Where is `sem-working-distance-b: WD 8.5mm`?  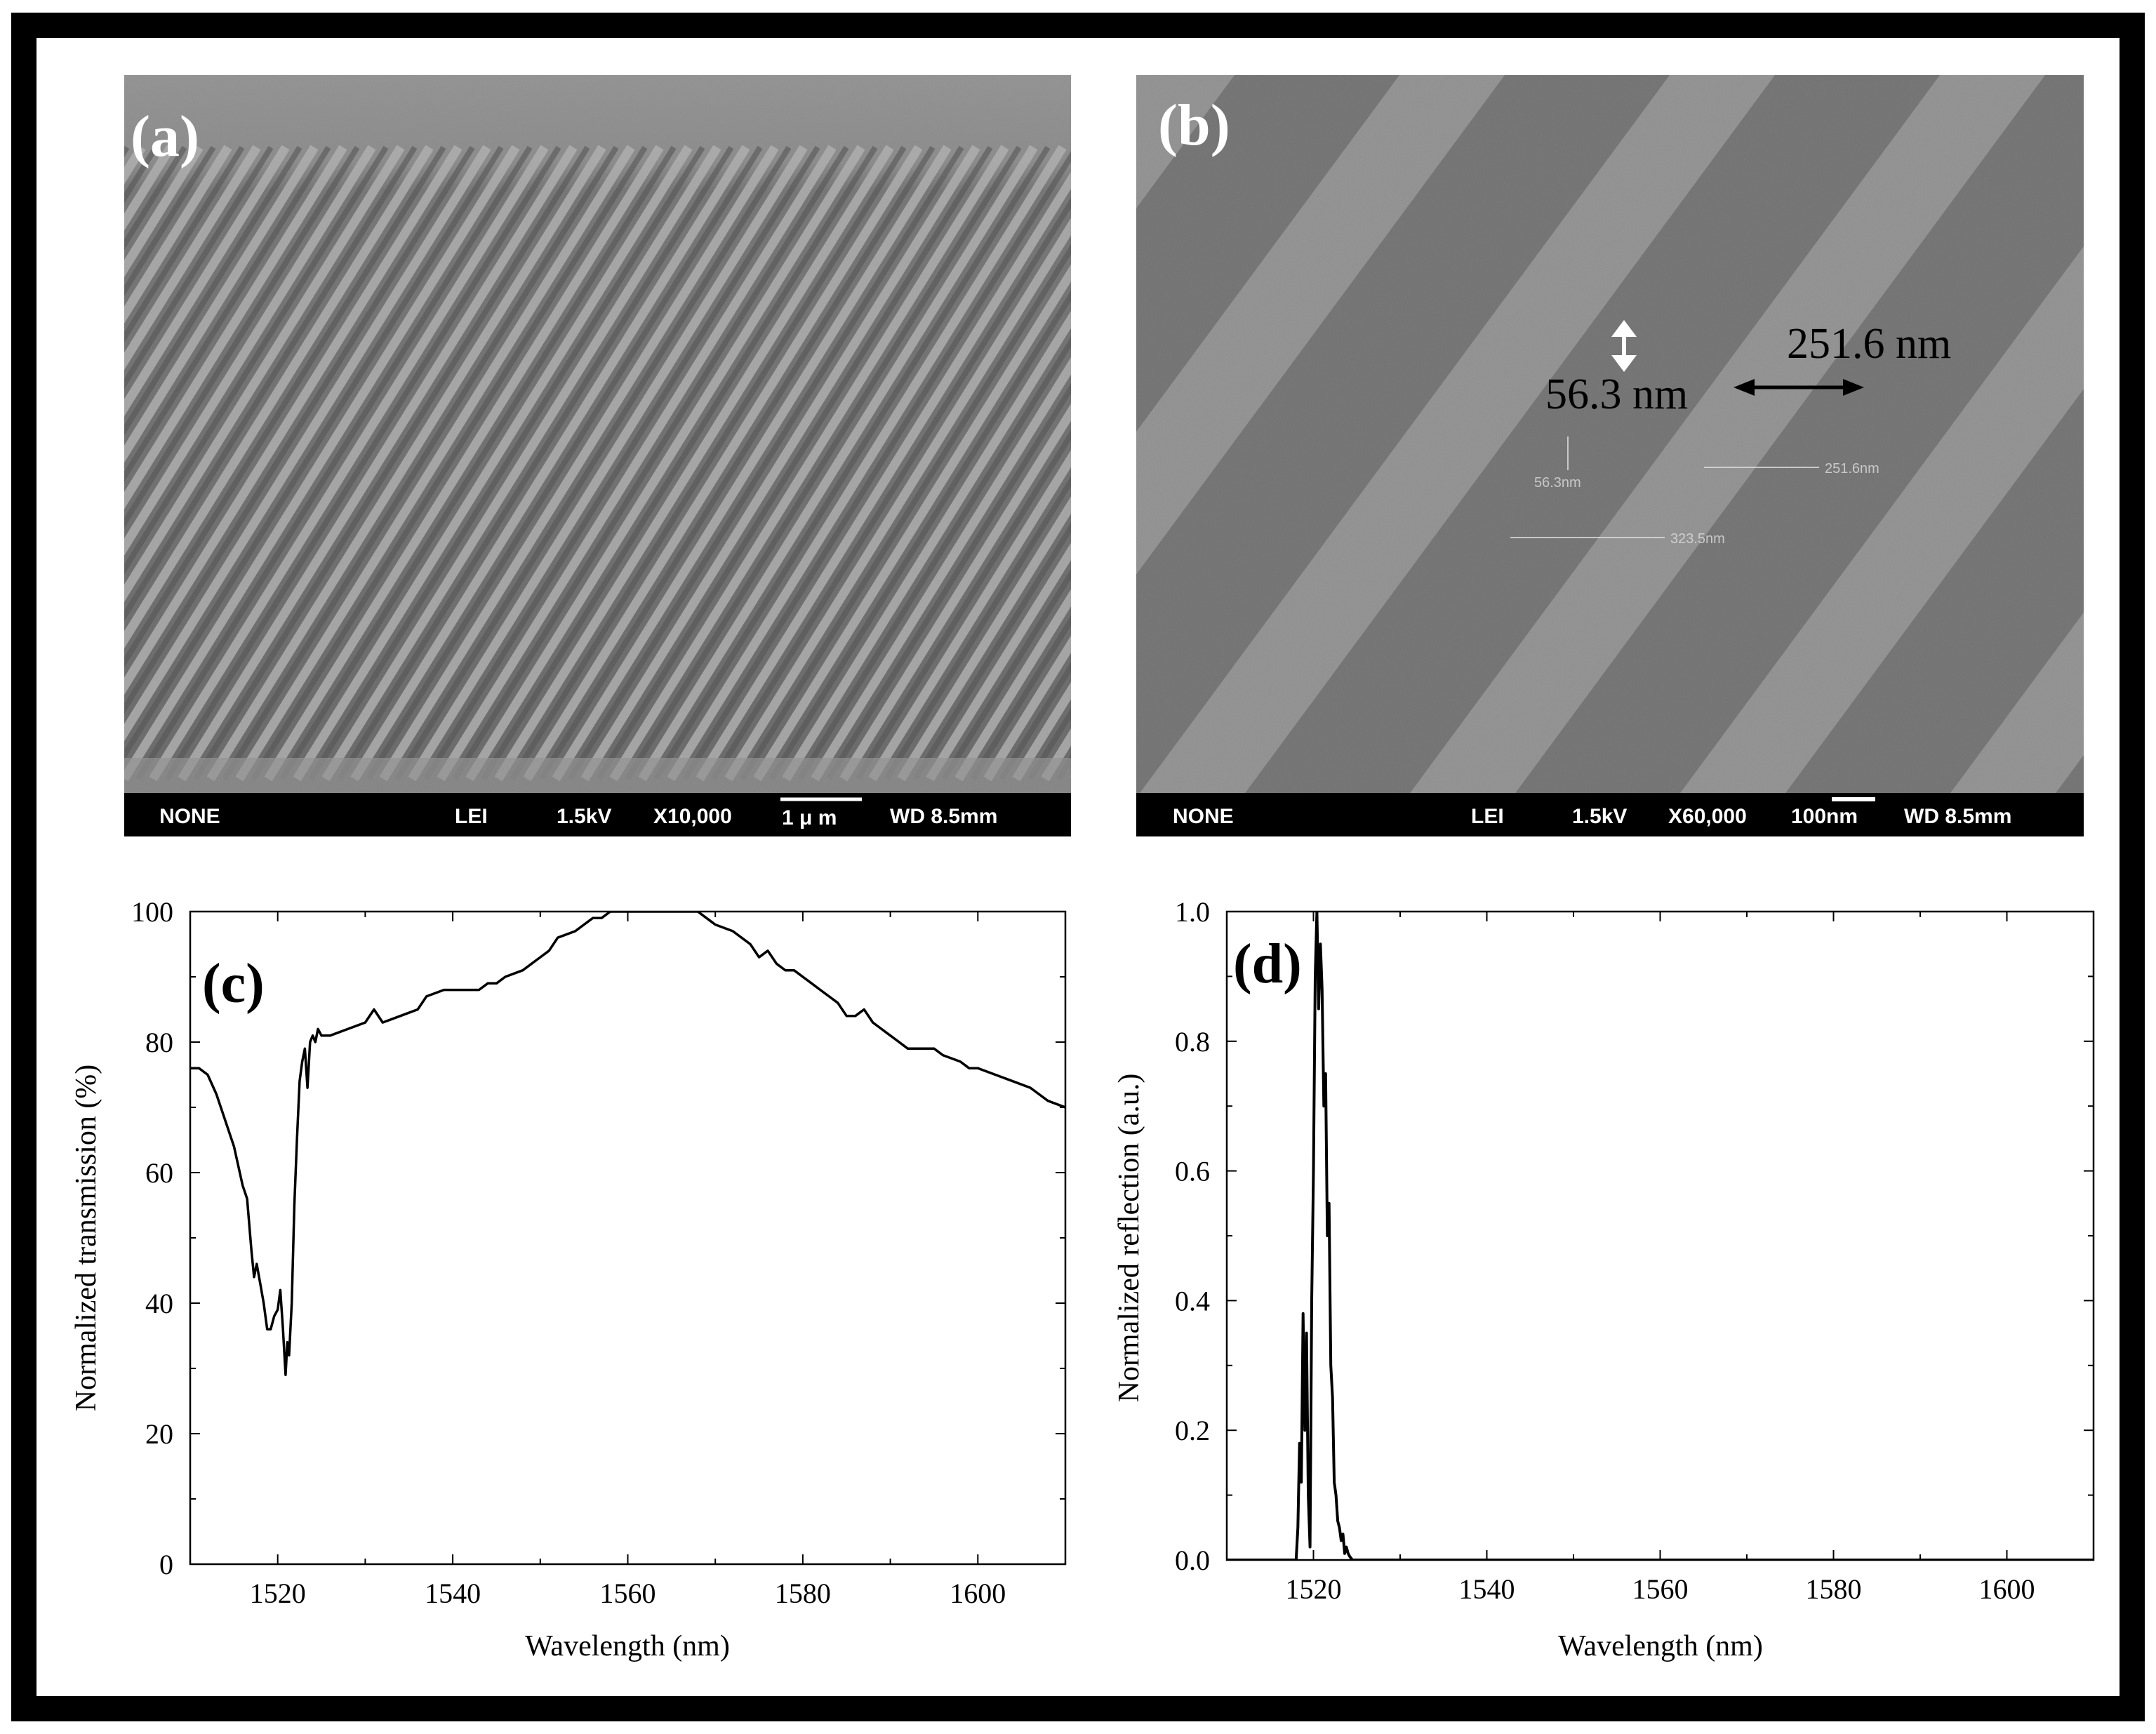
sem-working-distance-b: WD 8.5mm is located at coordinates (1957, 817).